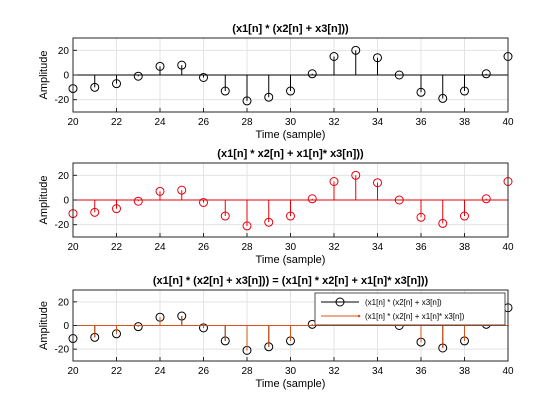 The image size is (560, 420). What do you see at coordinates (340, 302) in the screenshot?
I see `legend-swatch-marker` at bounding box center [340, 302].